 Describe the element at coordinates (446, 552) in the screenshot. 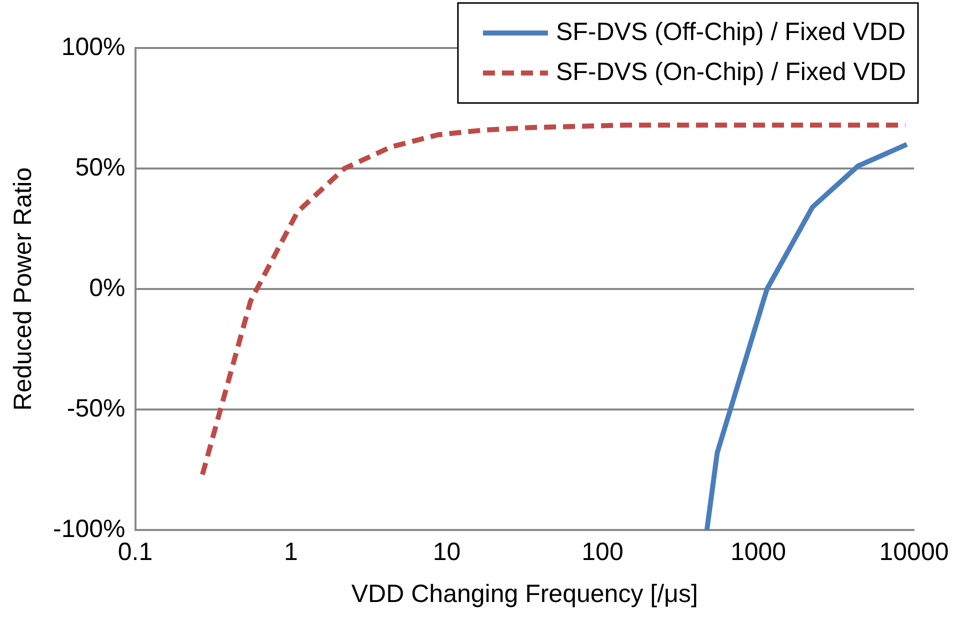

I see `x-tick-label: 10` at that location.